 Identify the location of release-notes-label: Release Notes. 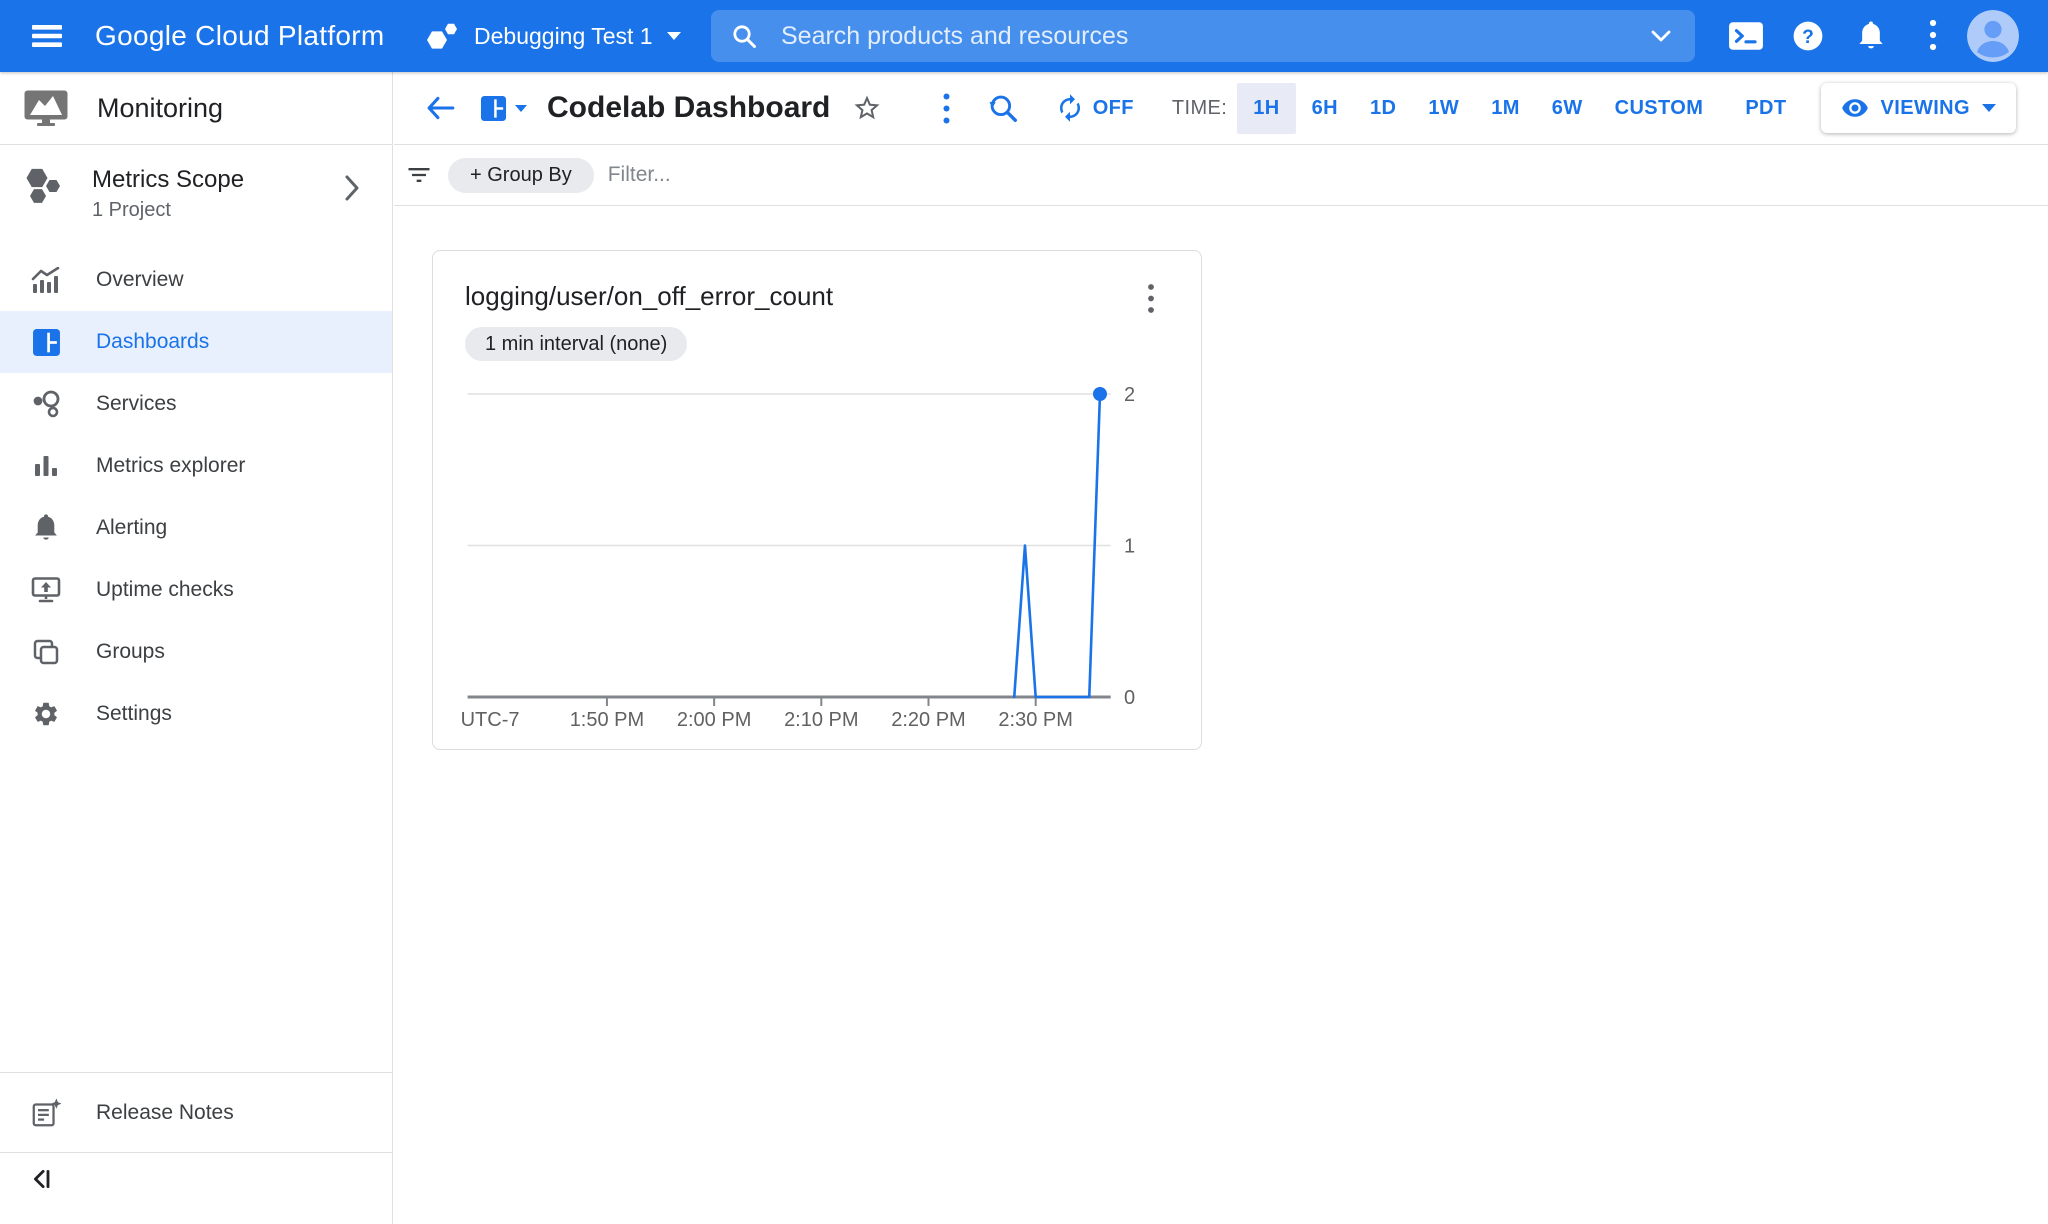
(165, 1112).